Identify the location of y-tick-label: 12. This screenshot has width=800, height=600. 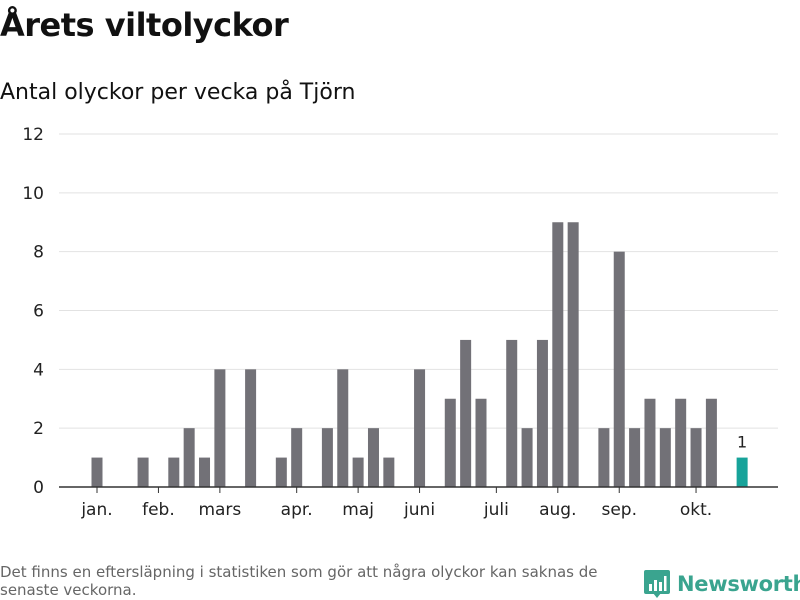
(33, 135).